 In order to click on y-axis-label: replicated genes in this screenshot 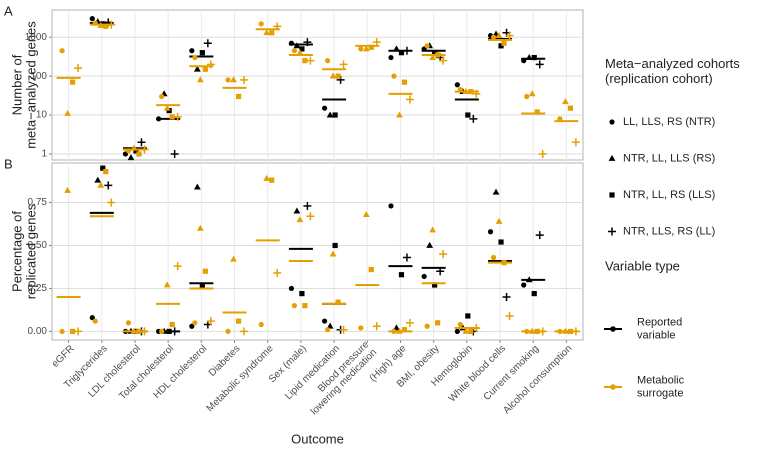, I will do `click(30, 251)`.